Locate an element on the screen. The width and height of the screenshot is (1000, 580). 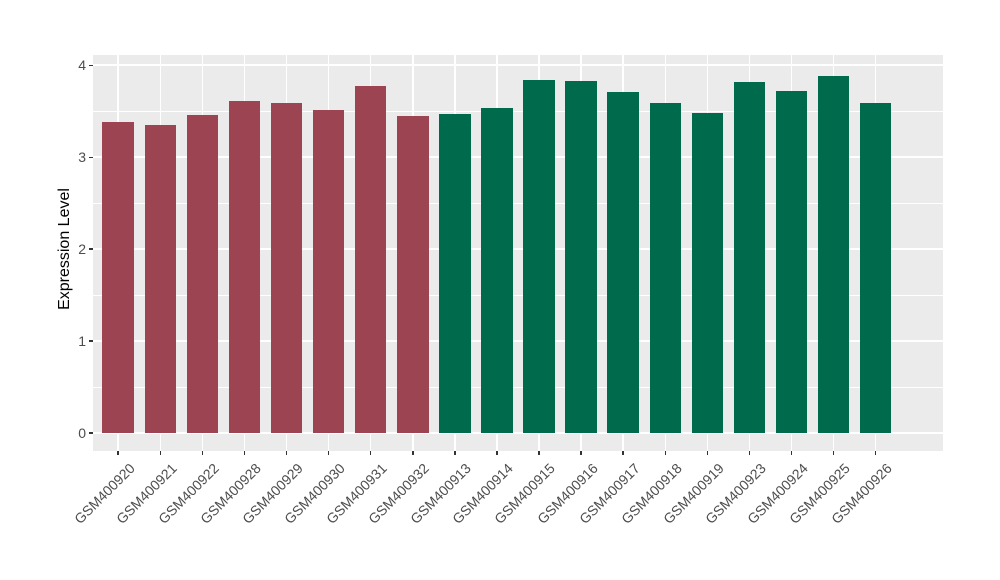
bar-GSM400919 is located at coordinates (707, 273).